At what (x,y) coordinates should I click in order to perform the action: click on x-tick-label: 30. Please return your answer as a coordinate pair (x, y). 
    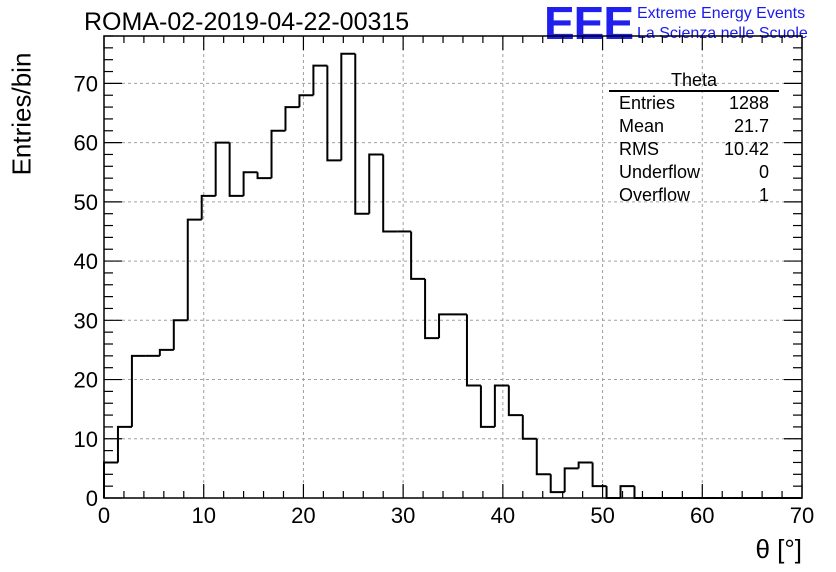
    Looking at the image, I should click on (403, 515).